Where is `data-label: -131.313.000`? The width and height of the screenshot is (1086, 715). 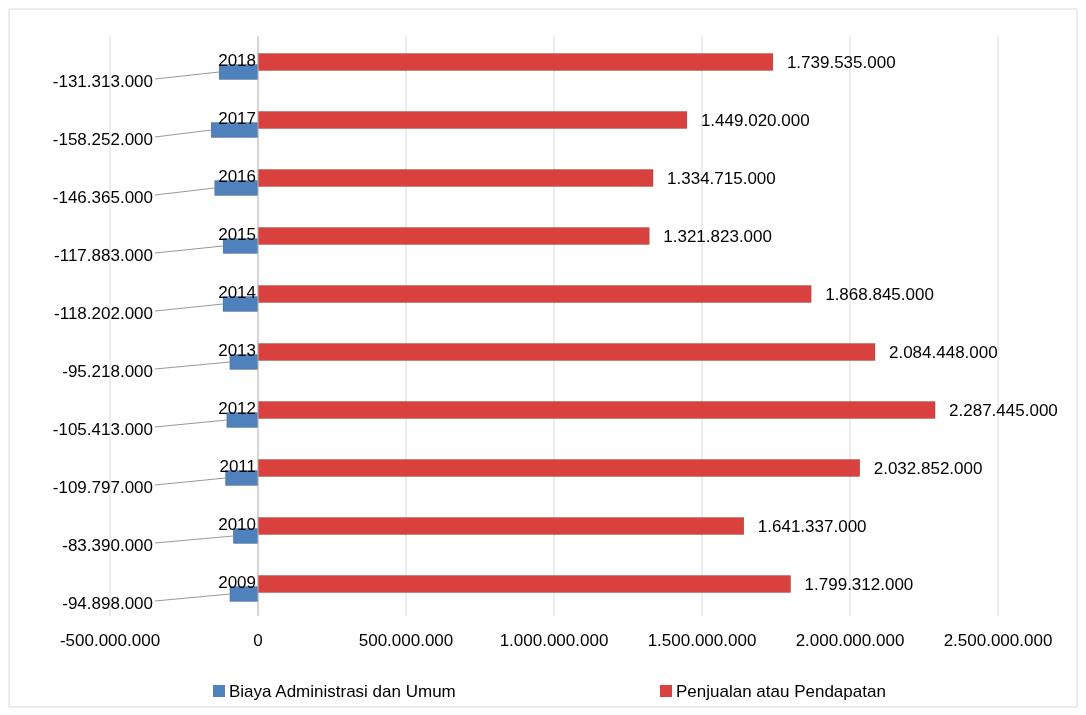 data-label: -131.313.000 is located at coordinates (102, 81).